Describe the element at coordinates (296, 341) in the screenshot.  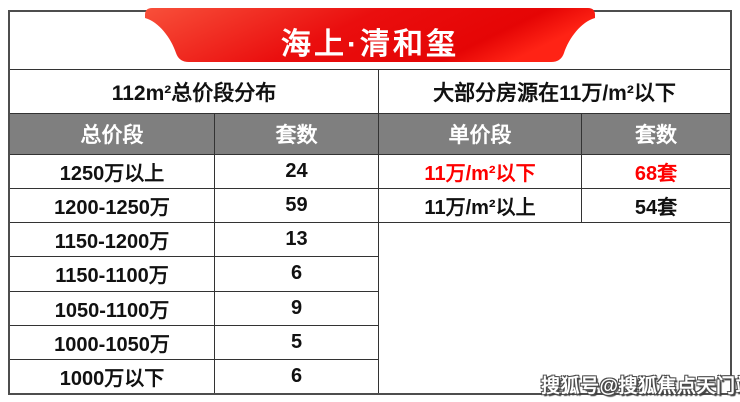
I see `unit-count: 5` at that location.